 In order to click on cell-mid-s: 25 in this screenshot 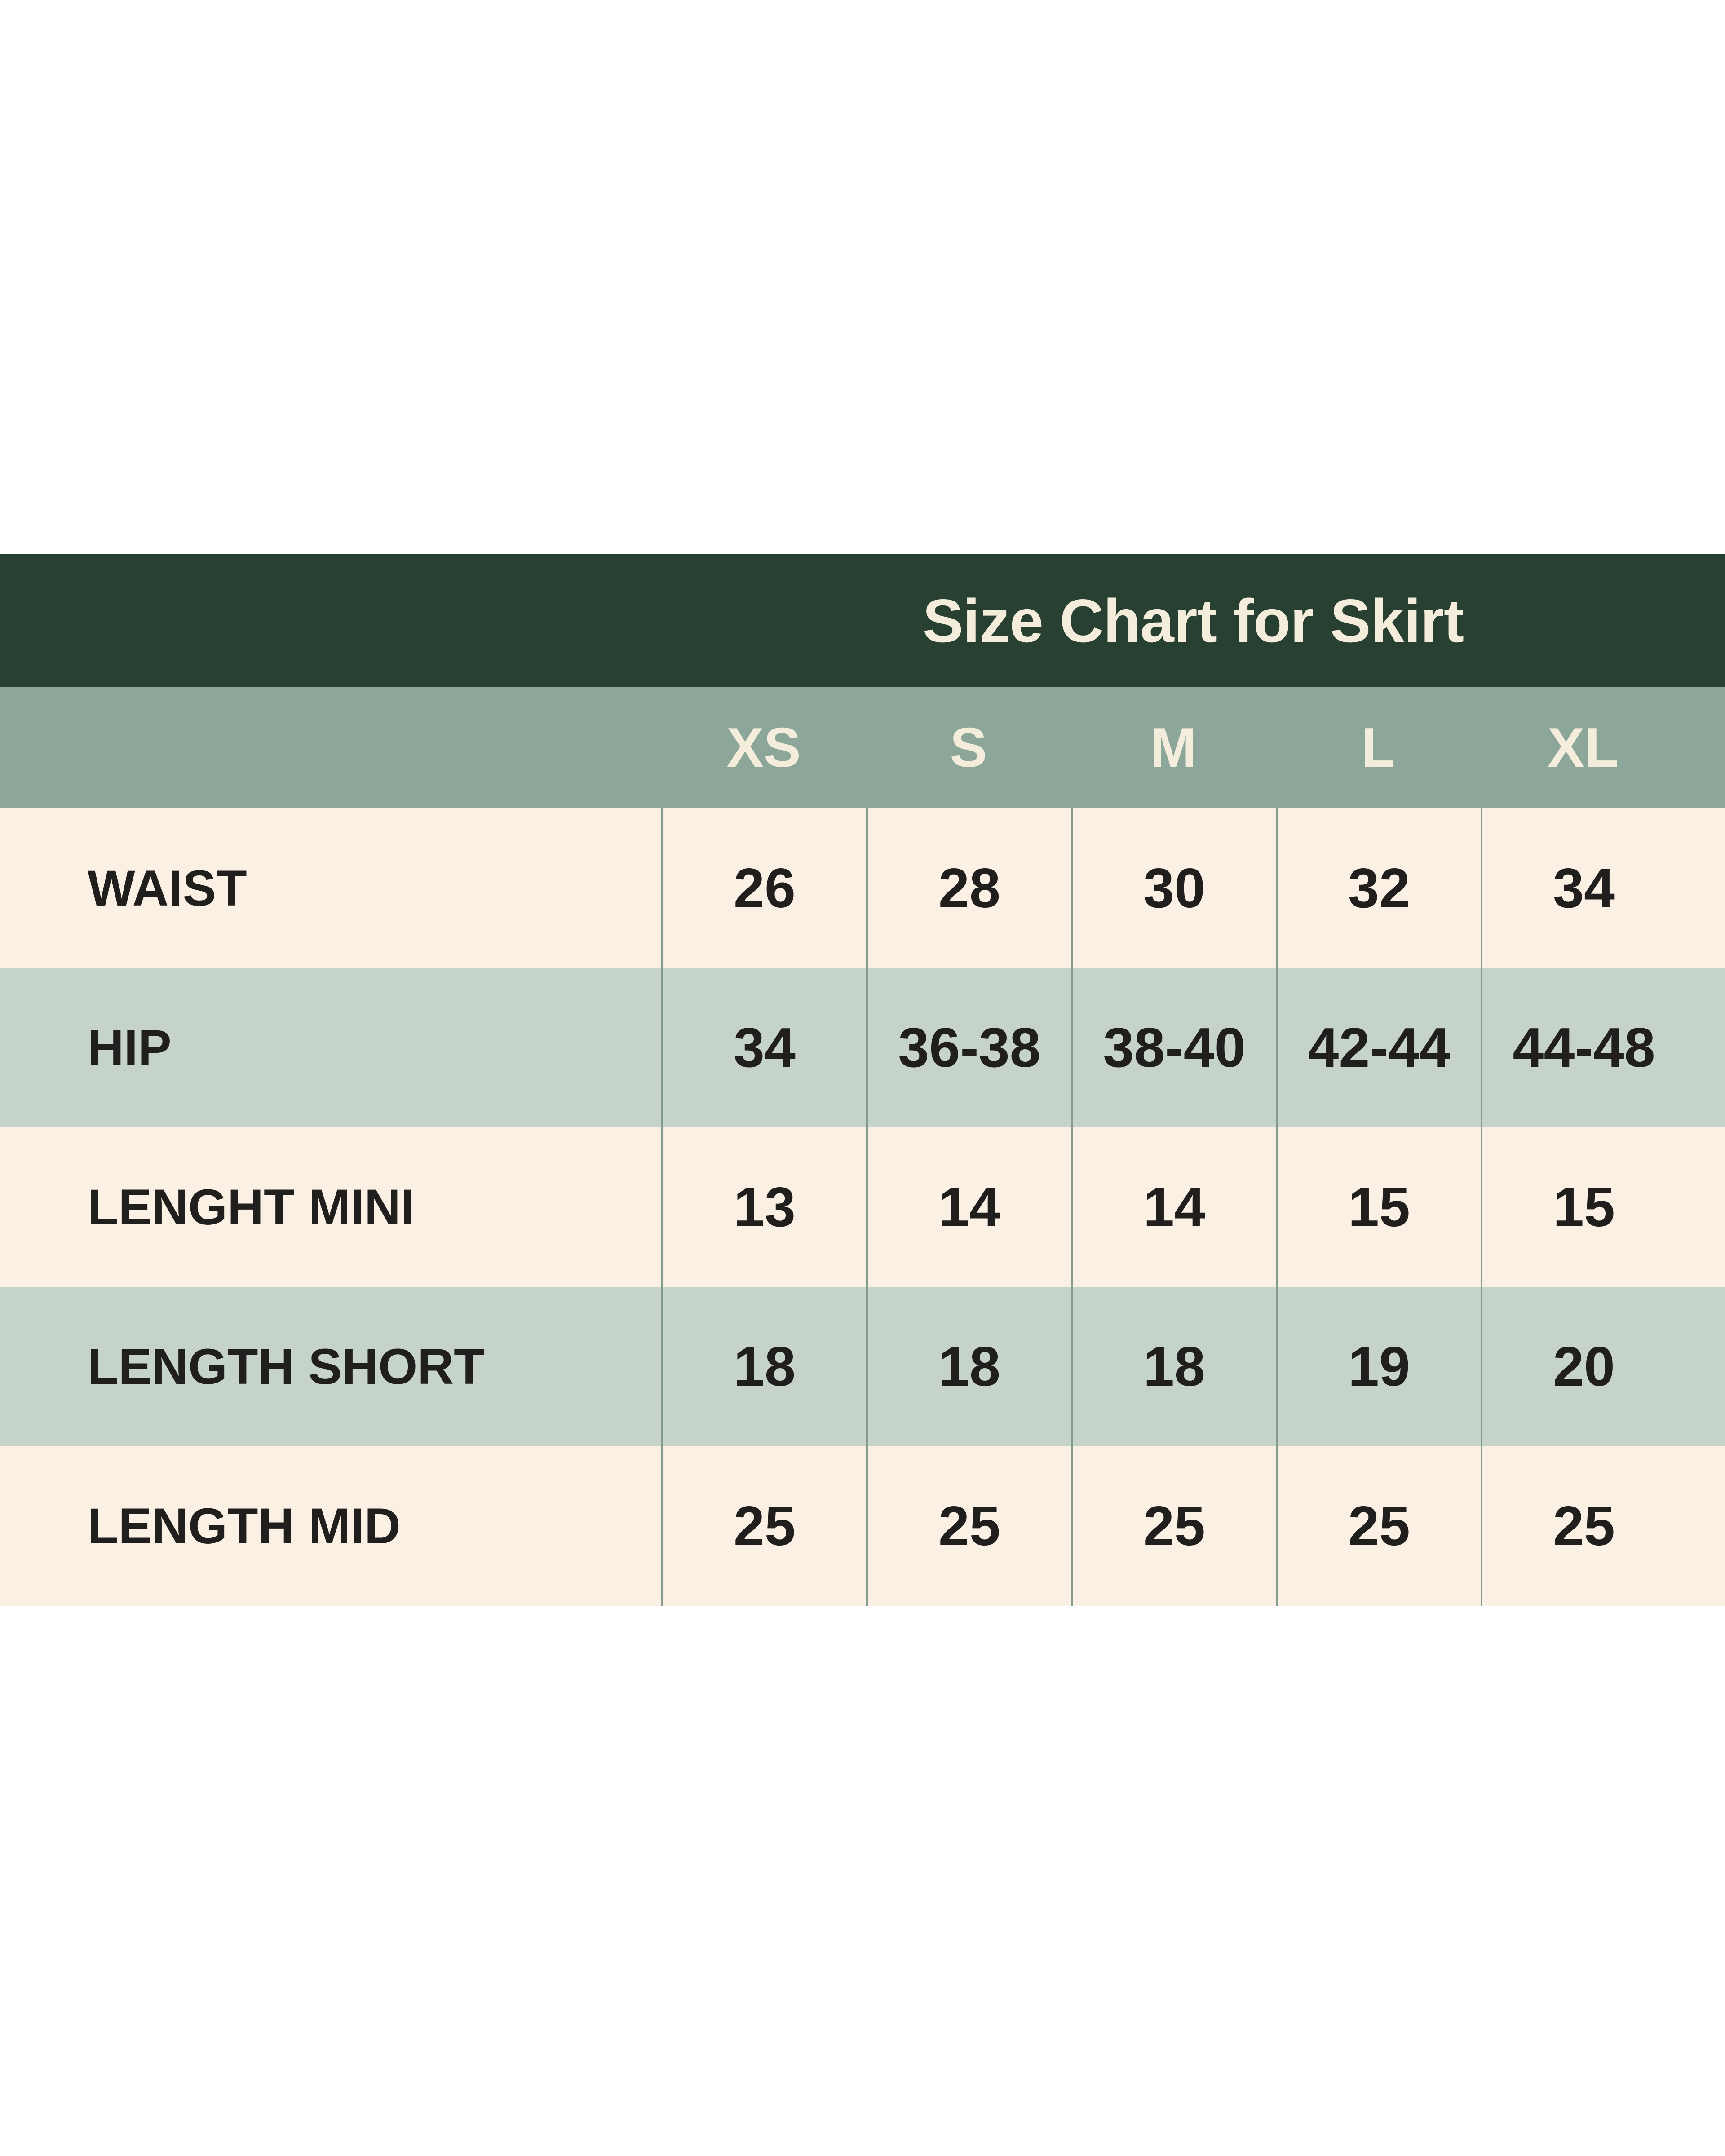, I will do `click(969, 1526)`.